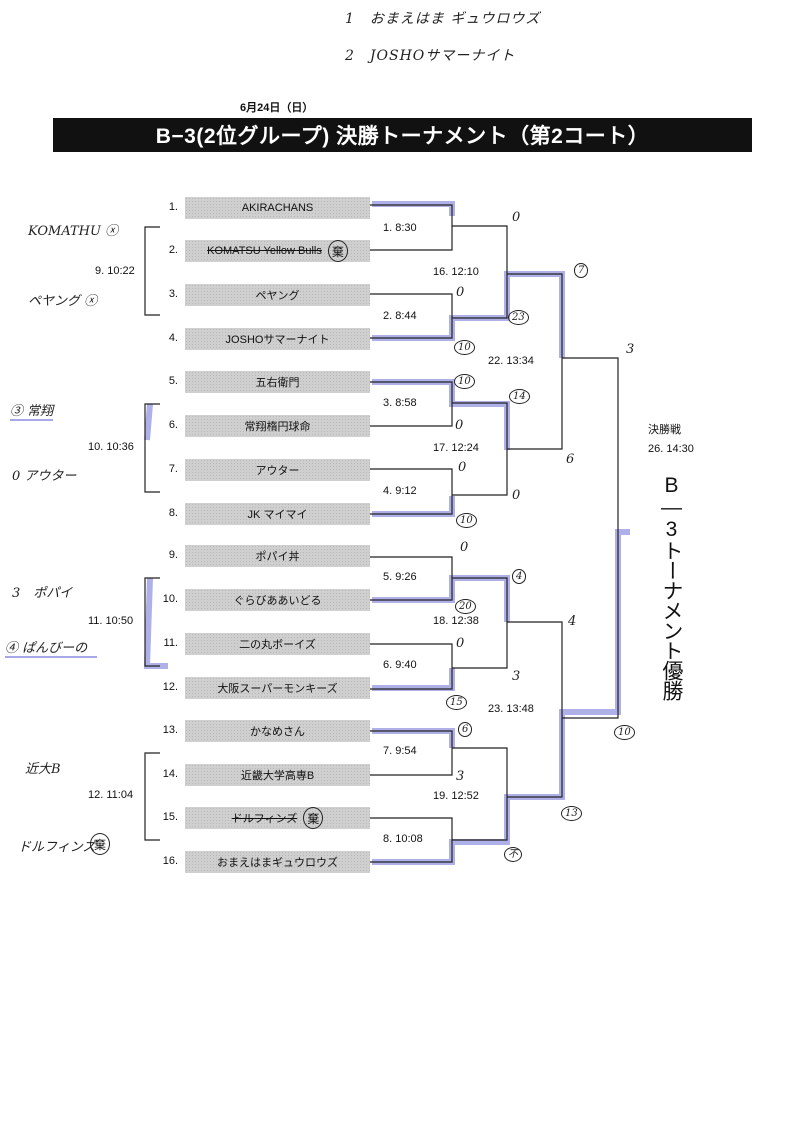  What do you see at coordinates (63, 301) in the screenshot?
I see `note-peyang: ペヤング ⓧ` at bounding box center [63, 301].